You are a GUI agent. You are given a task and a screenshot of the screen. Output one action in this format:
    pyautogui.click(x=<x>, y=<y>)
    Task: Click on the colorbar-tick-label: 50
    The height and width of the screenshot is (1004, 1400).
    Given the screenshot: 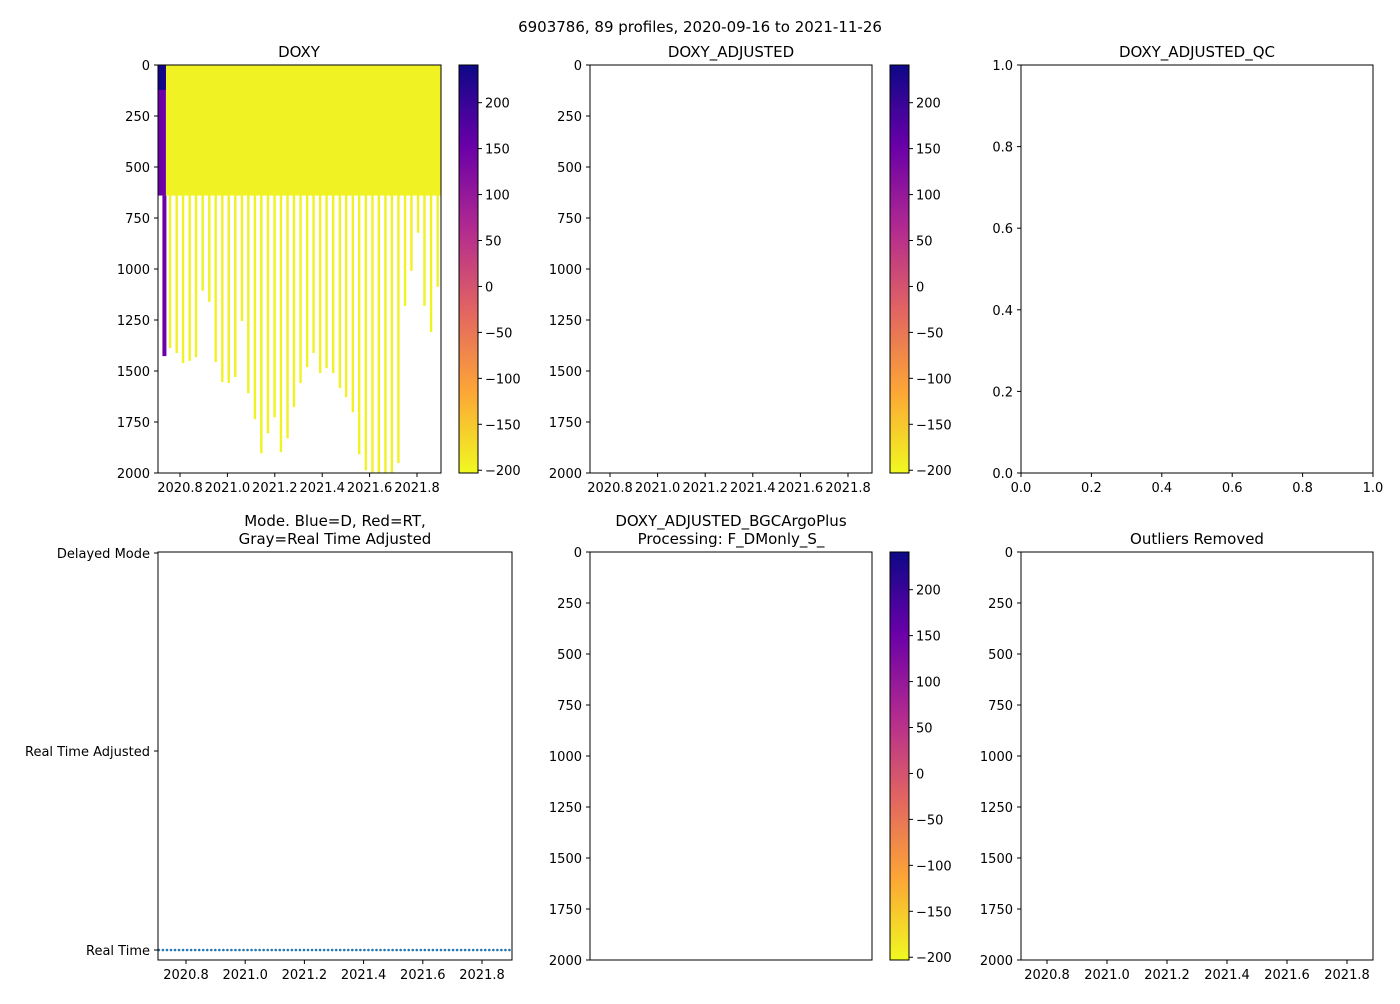 What is the action you would take?
    pyautogui.click(x=493, y=242)
    